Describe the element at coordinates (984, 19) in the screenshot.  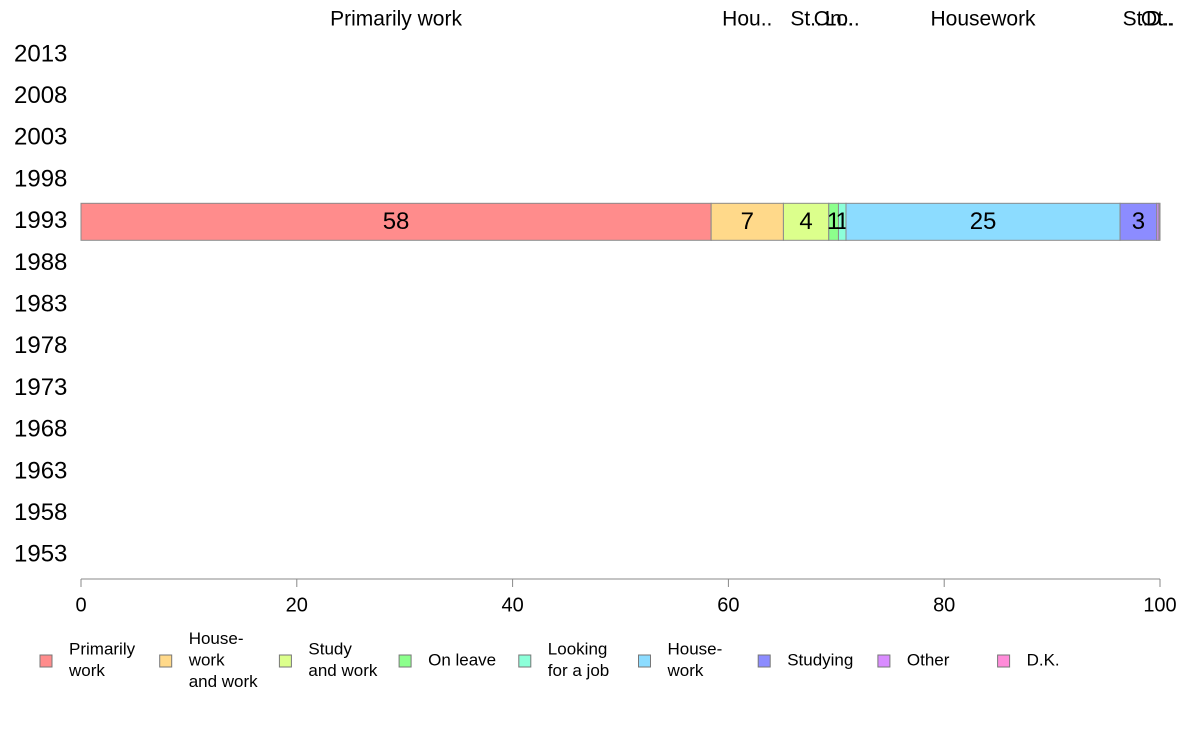
I see `top-segment-label: Housework` at that location.